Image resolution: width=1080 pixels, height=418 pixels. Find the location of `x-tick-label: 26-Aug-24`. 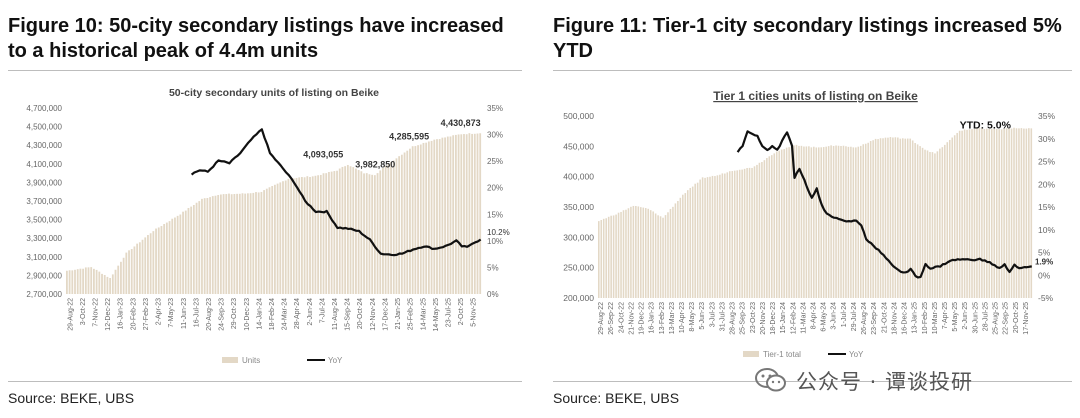

x-tick-label: 26-Aug-24 is located at coordinates (864, 318).